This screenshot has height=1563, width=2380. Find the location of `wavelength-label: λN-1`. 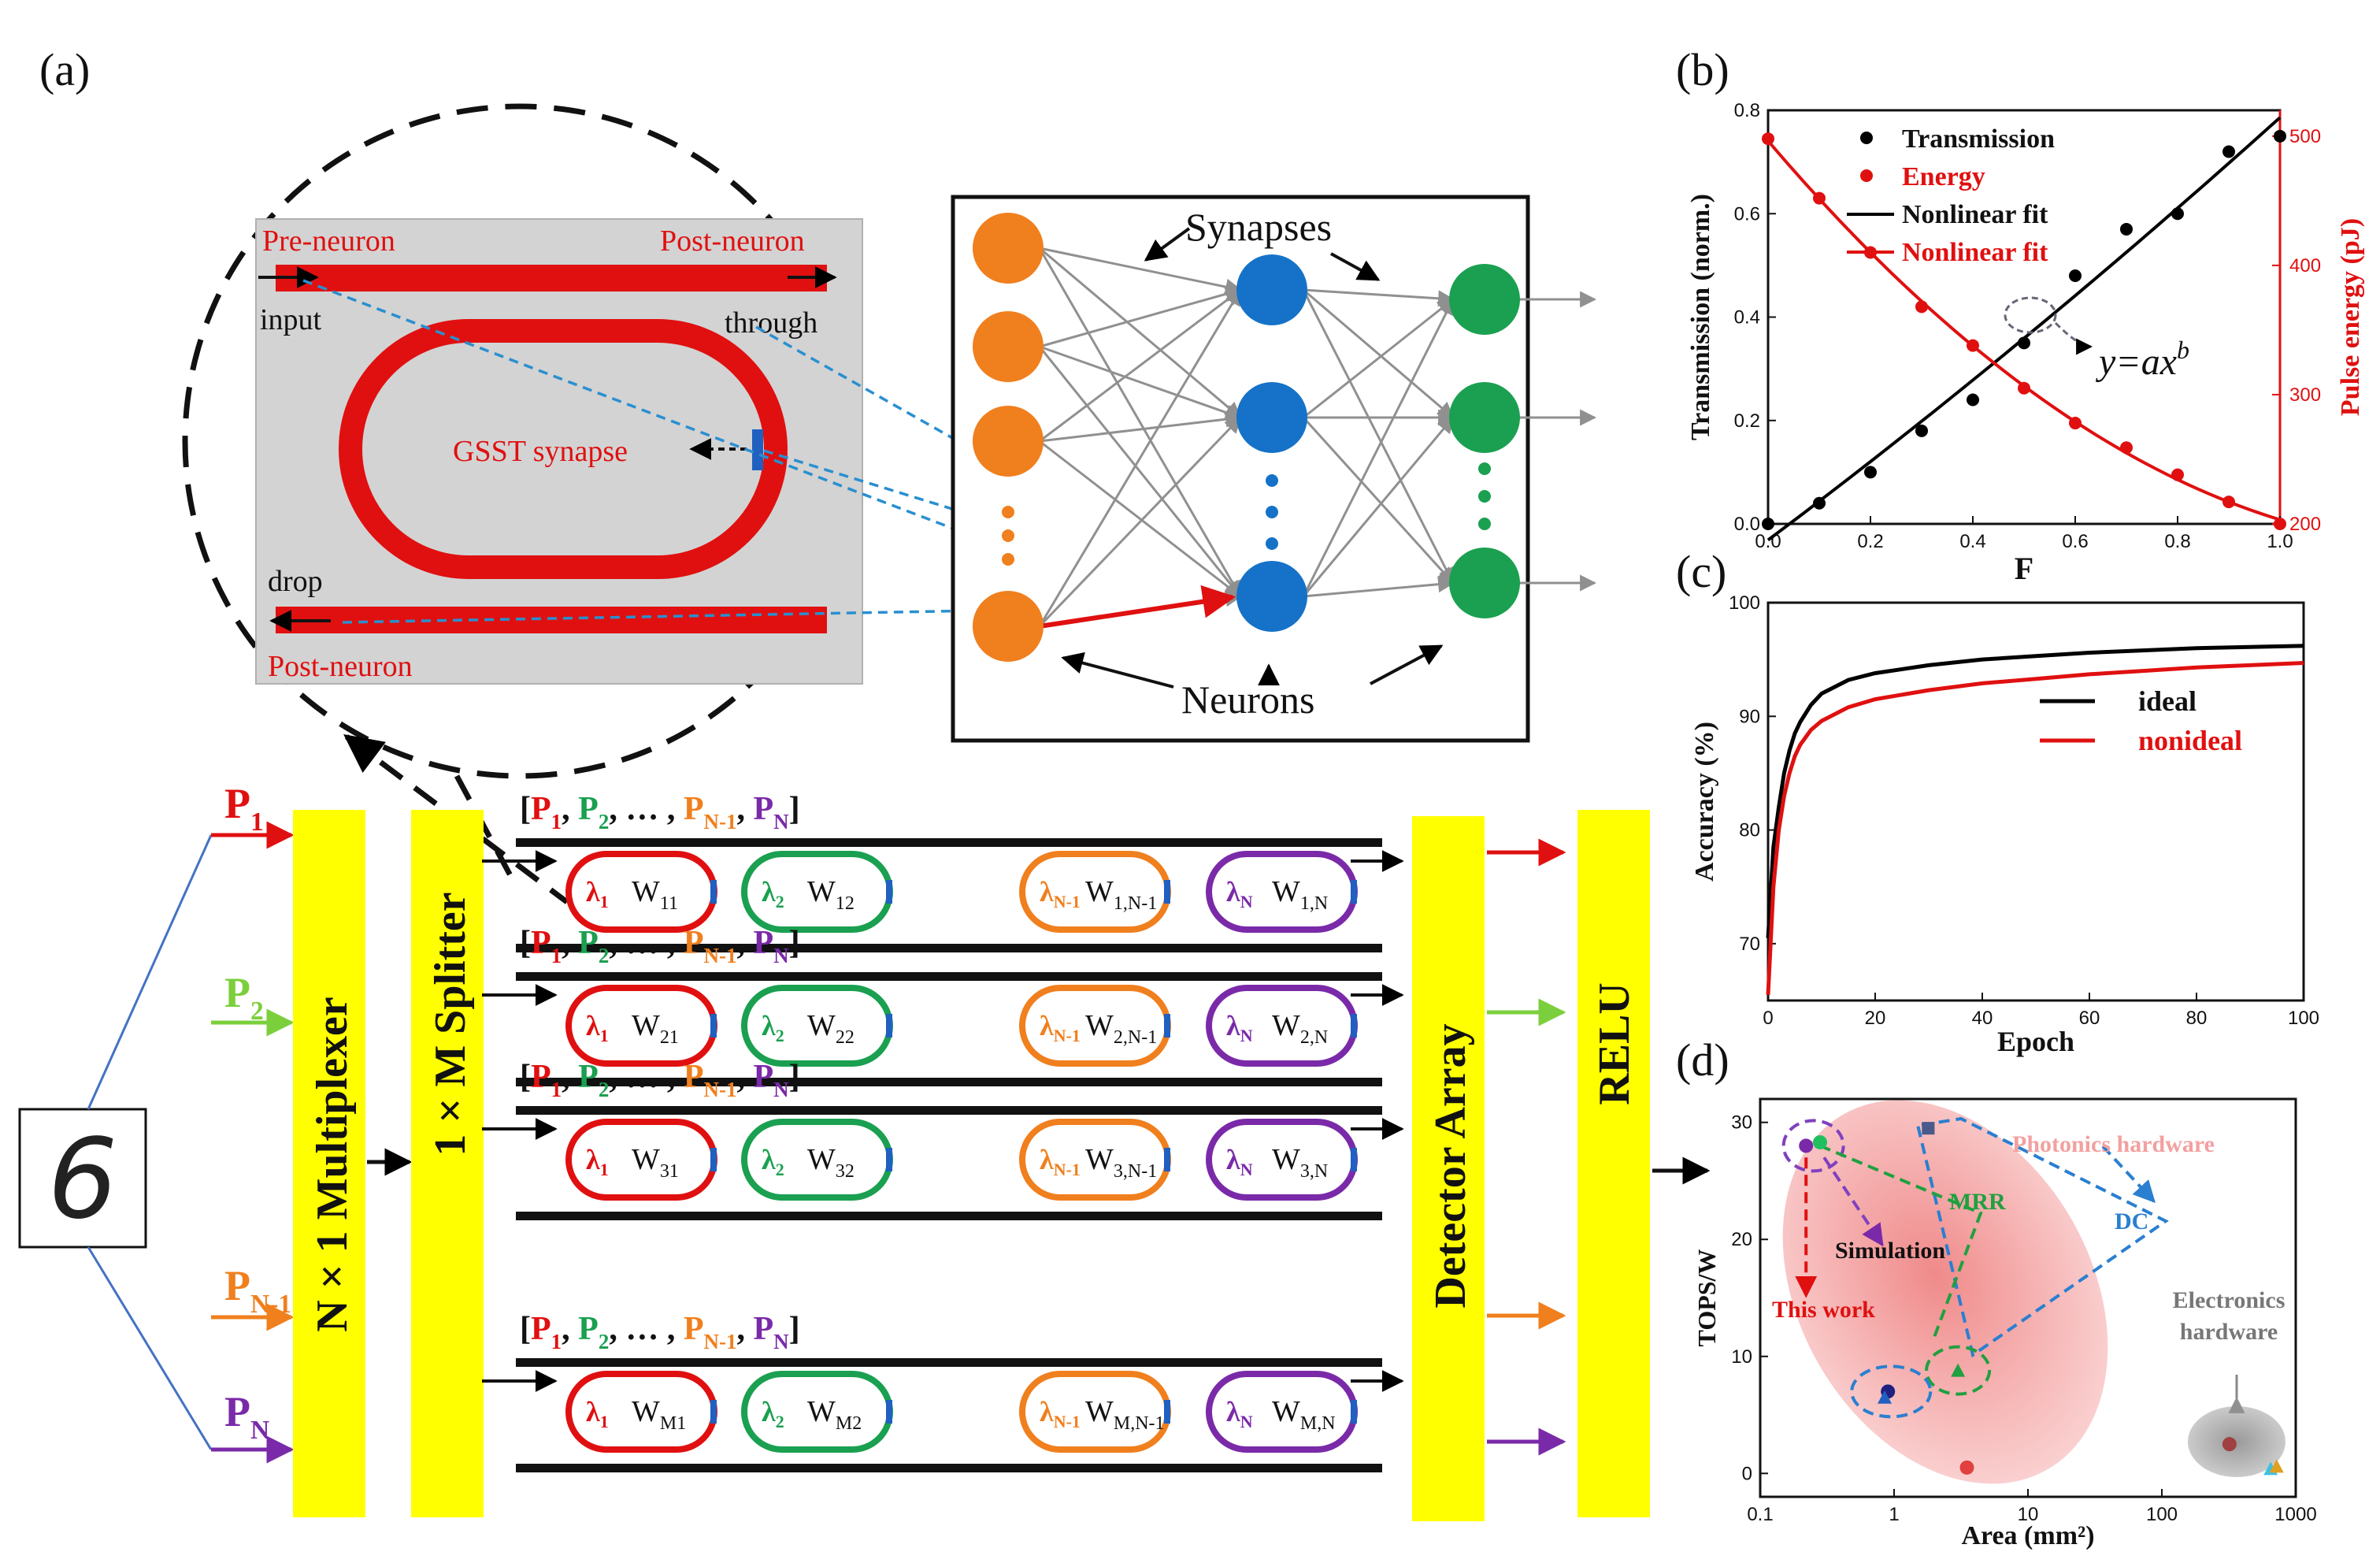

wavelength-label: λN-1 is located at coordinates (1060, 893).